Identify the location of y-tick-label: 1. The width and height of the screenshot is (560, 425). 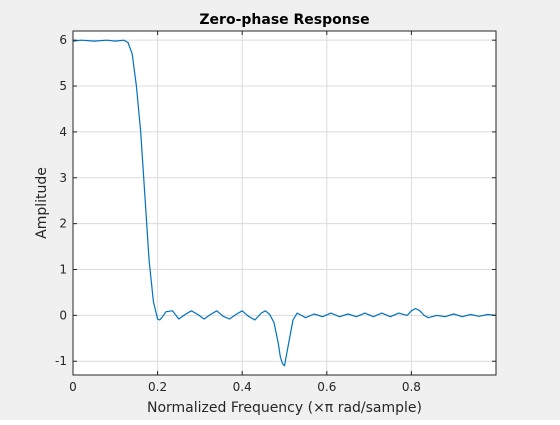
(63, 270).